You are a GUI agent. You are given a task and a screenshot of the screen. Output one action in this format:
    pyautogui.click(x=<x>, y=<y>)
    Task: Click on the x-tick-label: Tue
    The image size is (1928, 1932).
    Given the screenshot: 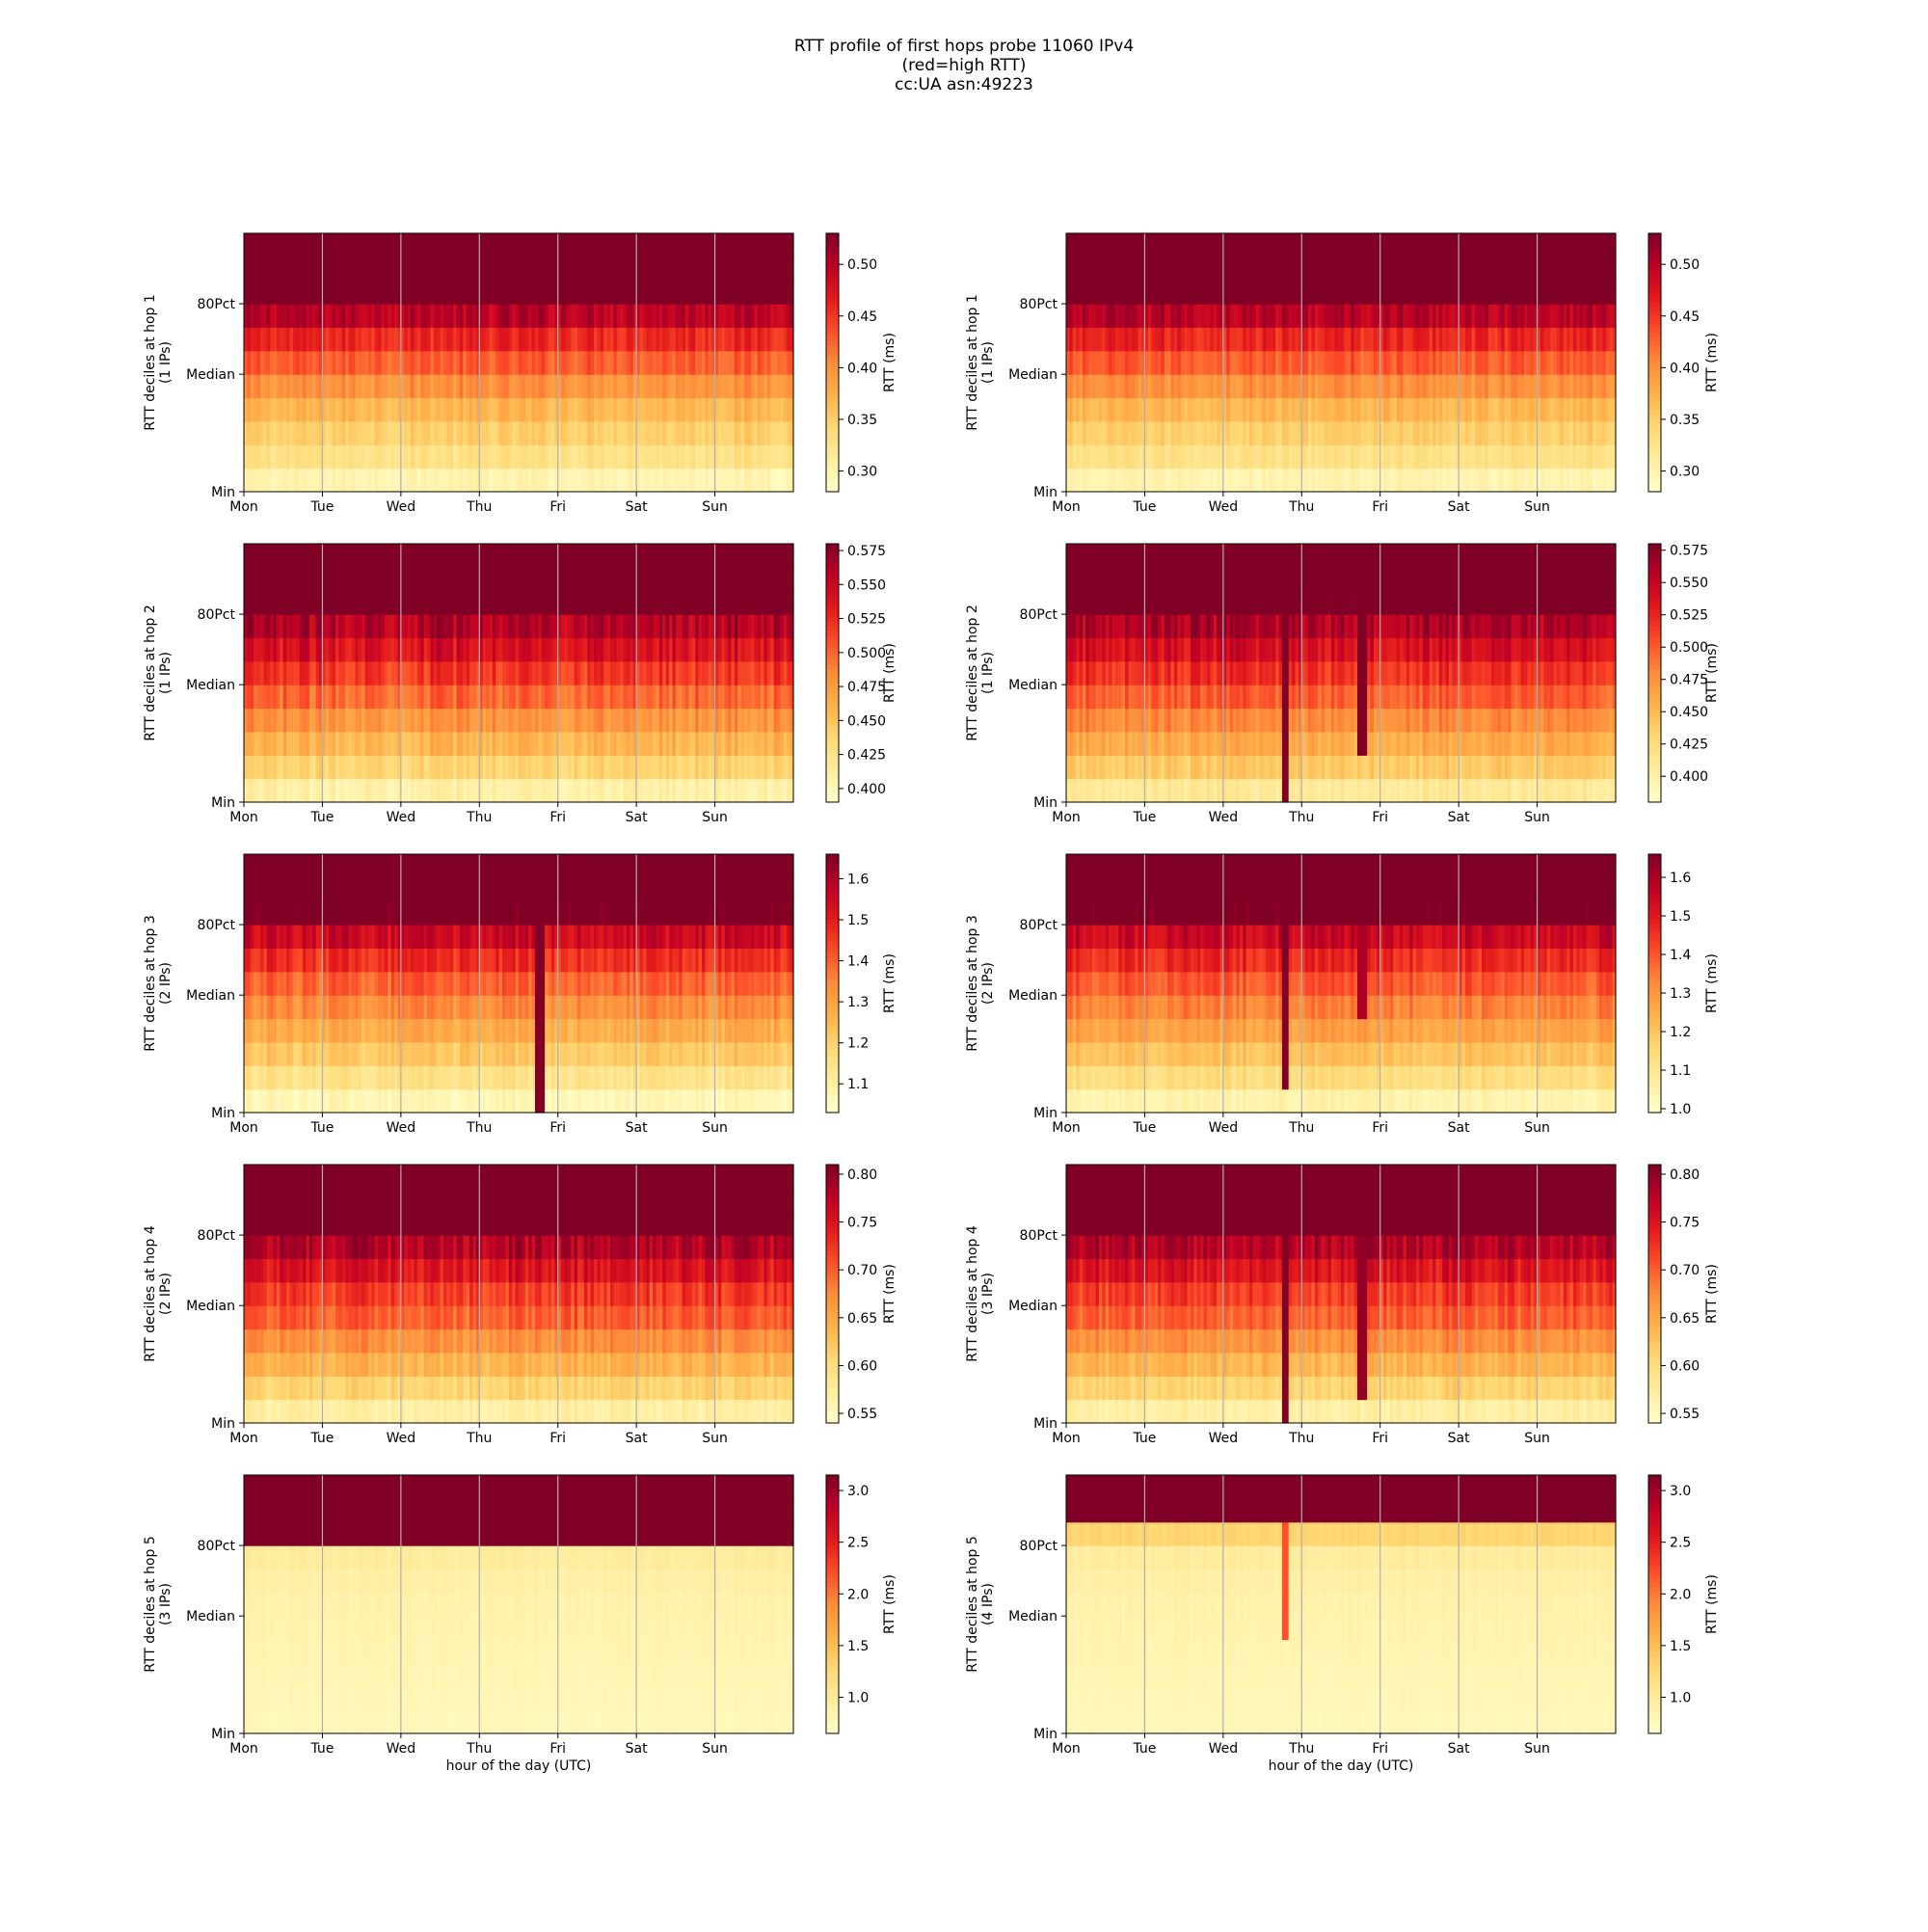 What is the action you would take?
    pyautogui.click(x=1144, y=507)
    